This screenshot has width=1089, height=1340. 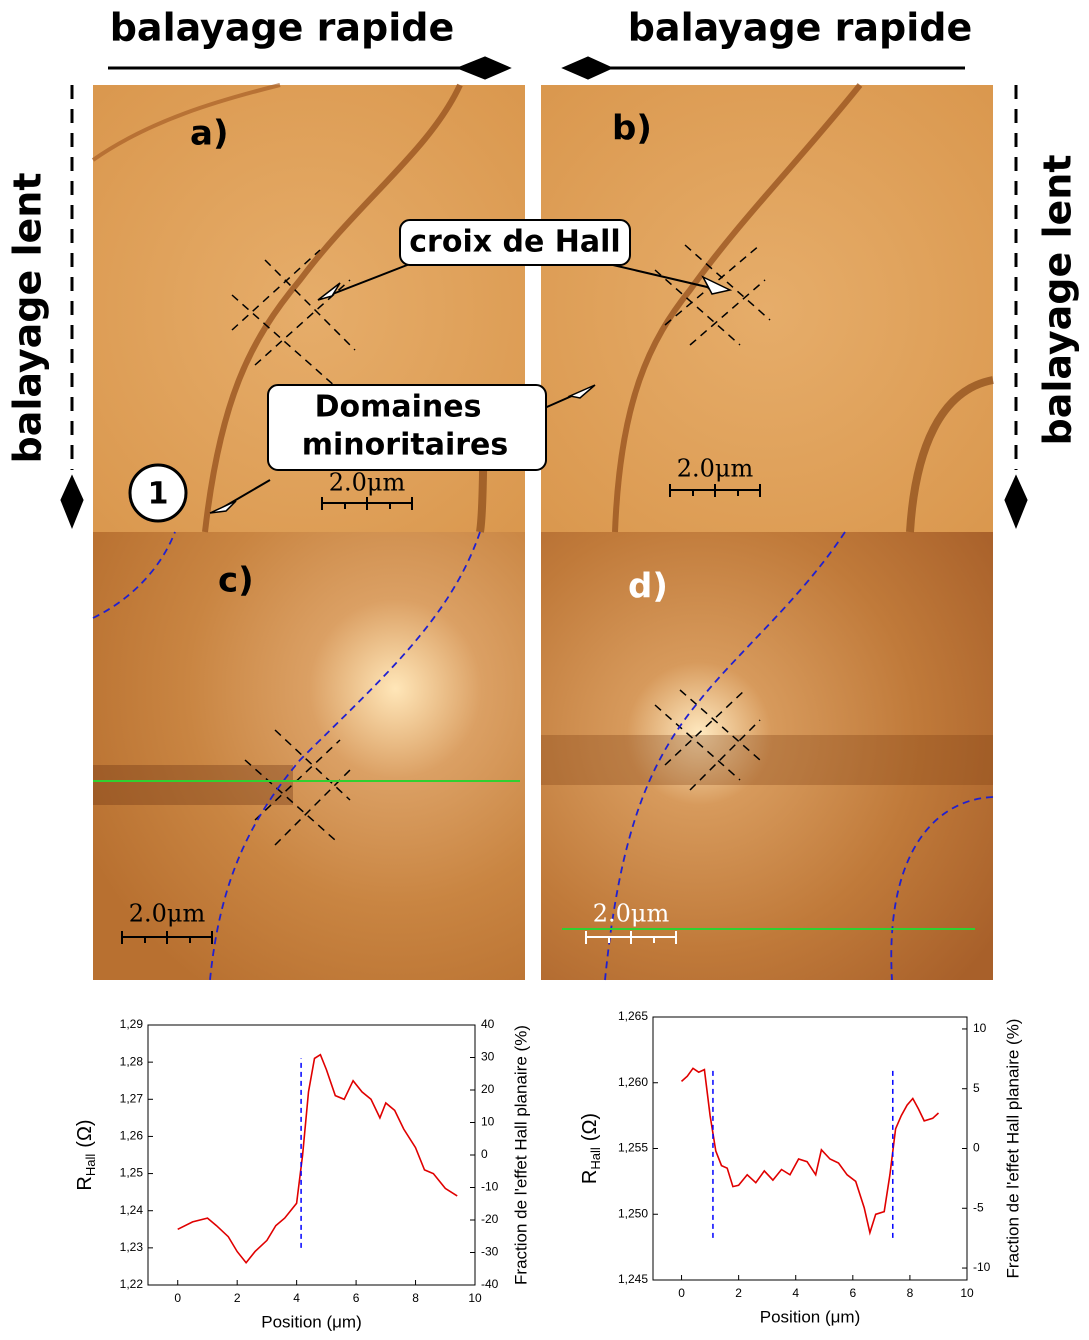 What do you see at coordinates (633, 1016) in the screenshot?
I see `y-tick-label: 1,265` at bounding box center [633, 1016].